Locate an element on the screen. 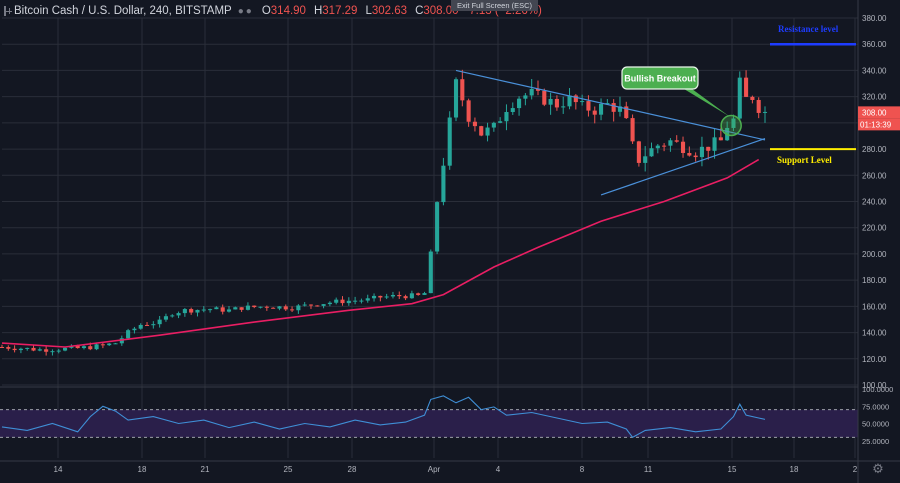 This screenshot has height=483, width=900. time-tick-label: 15 is located at coordinates (732, 469).